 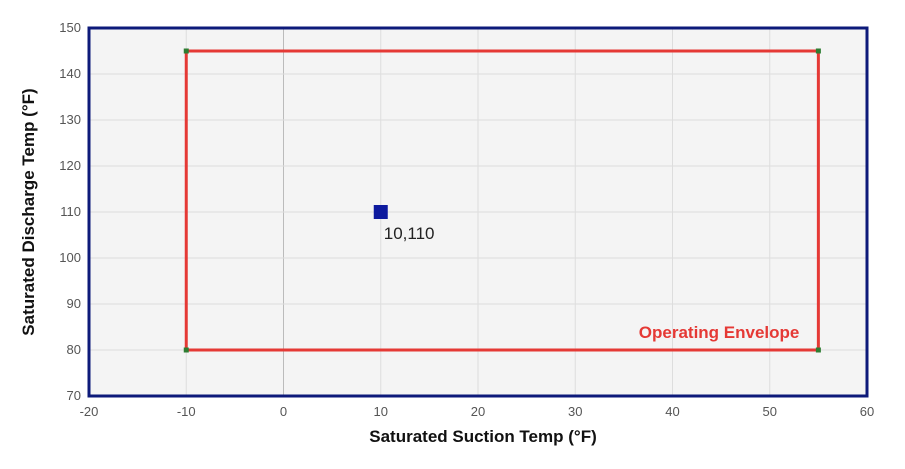 I want to click on data-point, so click(x=380, y=212).